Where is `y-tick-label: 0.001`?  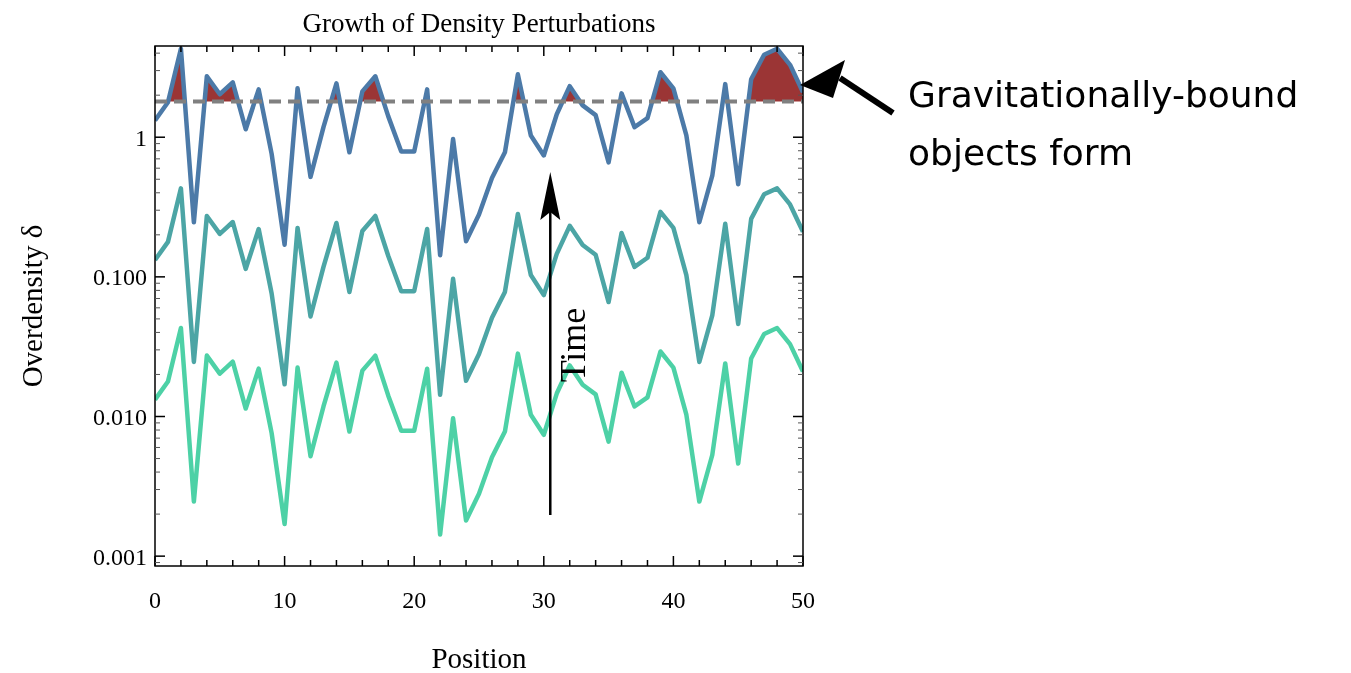 y-tick-label: 0.001 is located at coordinates (120, 556).